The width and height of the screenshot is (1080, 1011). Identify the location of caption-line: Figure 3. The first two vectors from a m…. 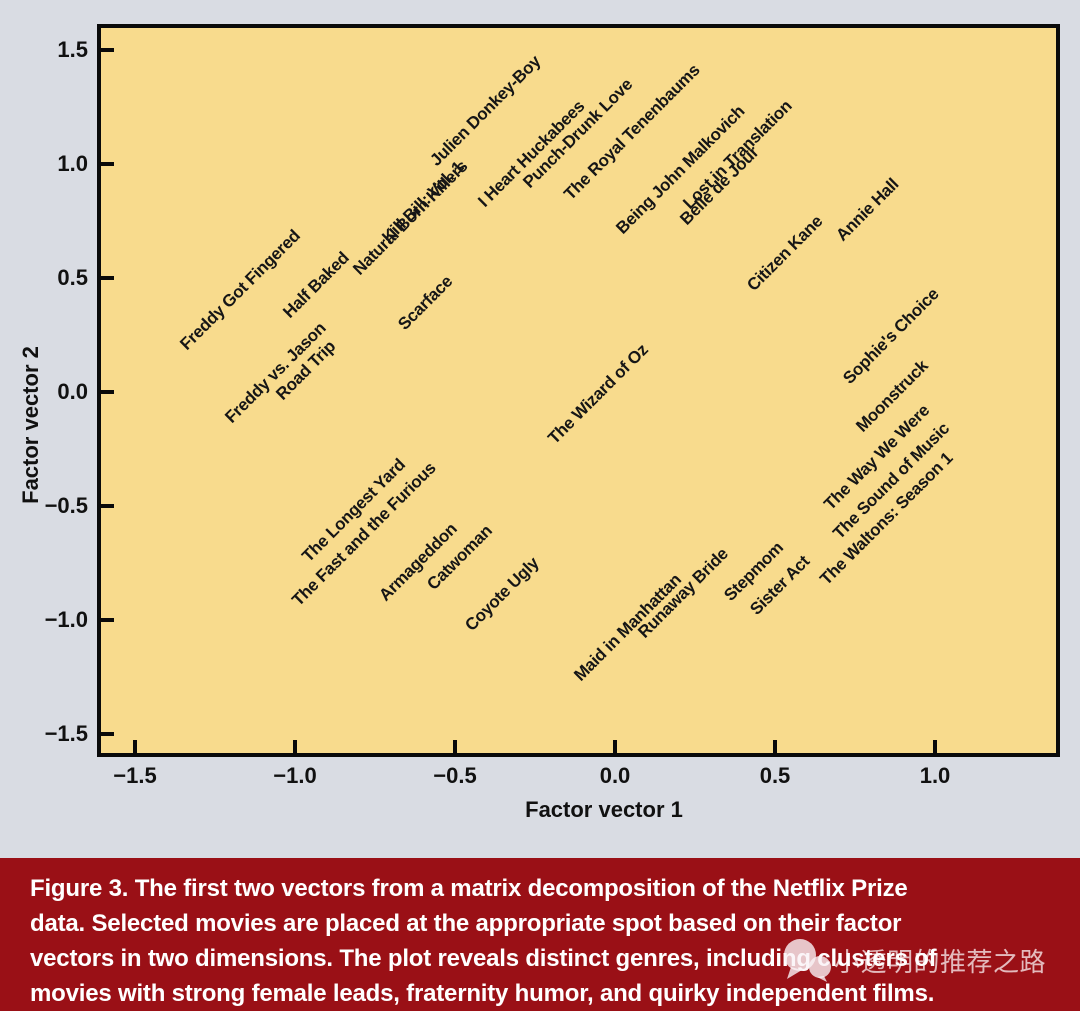
(540, 888).